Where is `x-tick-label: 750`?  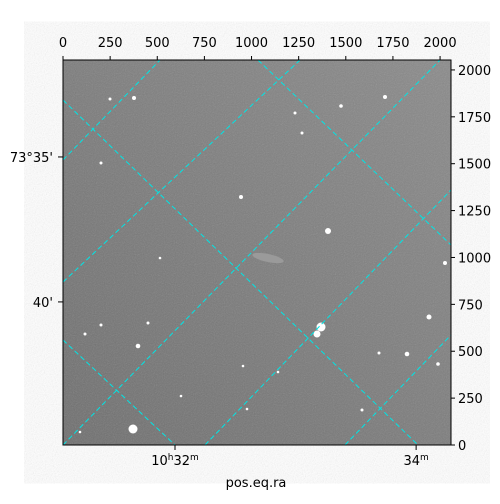 x-tick-label: 750 is located at coordinates (204, 43).